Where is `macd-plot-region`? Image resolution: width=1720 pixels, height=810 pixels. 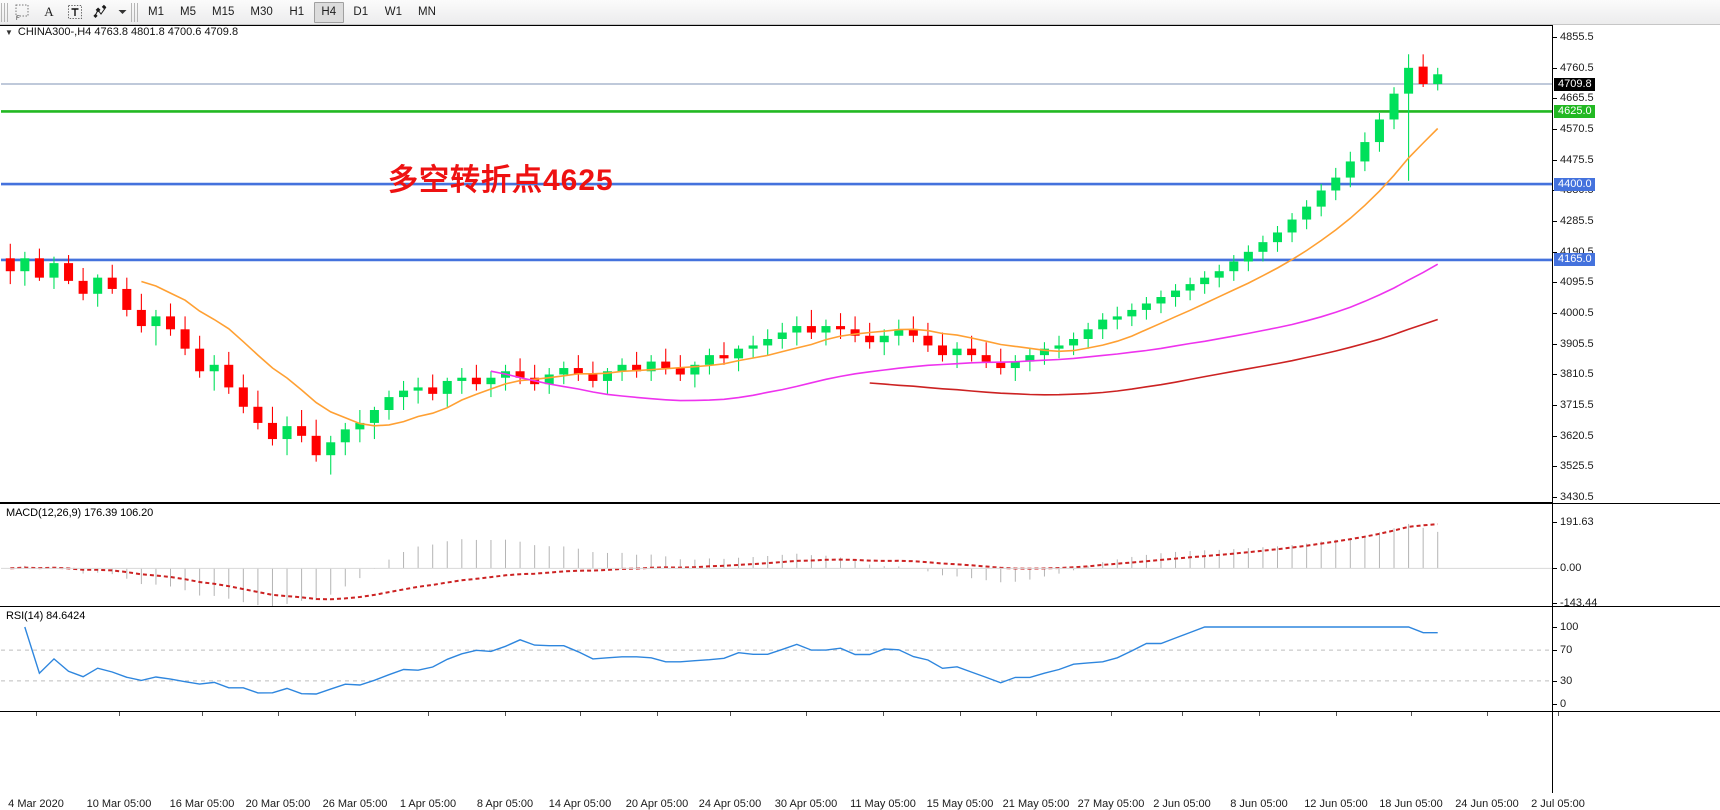 macd-plot-region is located at coordinates (776, 555).